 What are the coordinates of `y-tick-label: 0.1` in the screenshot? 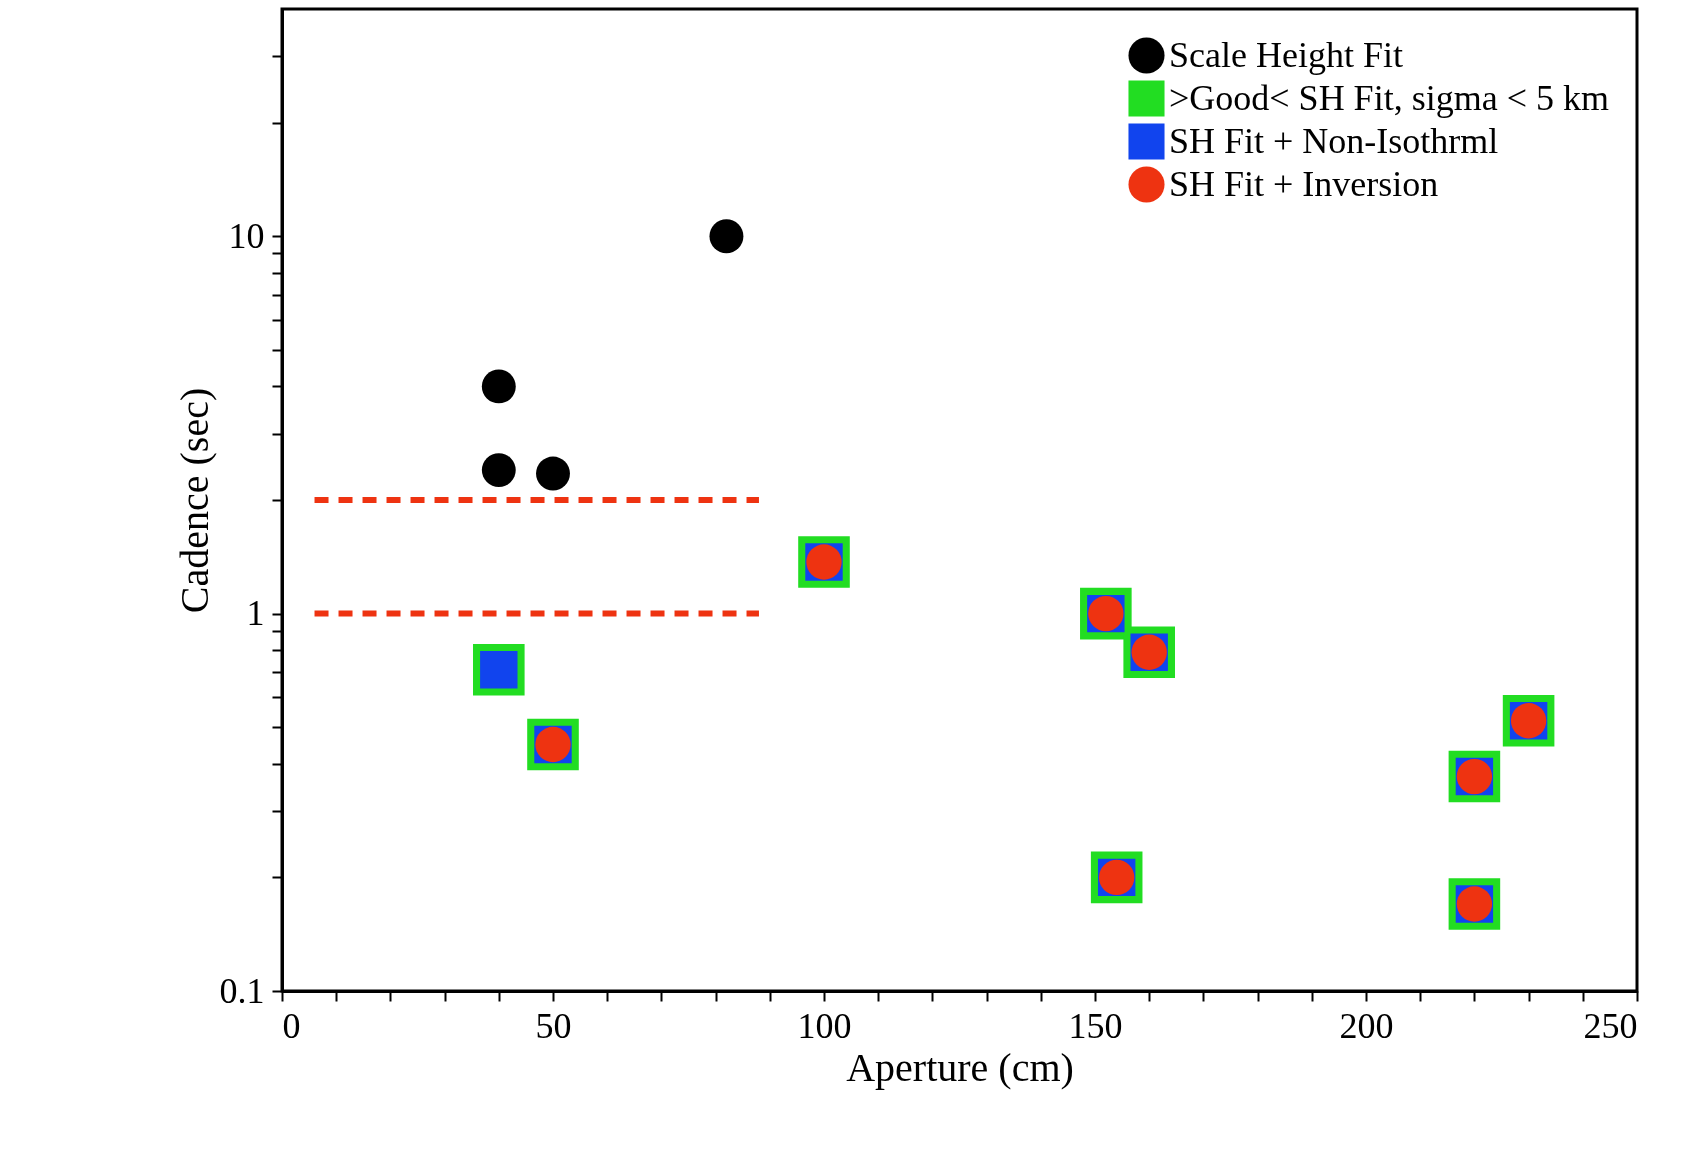 It's located at (242, 990).